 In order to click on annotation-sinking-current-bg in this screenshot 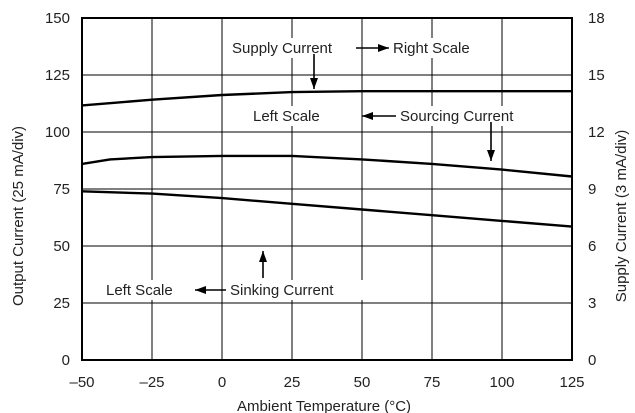, I will do `click(294, 290)`.